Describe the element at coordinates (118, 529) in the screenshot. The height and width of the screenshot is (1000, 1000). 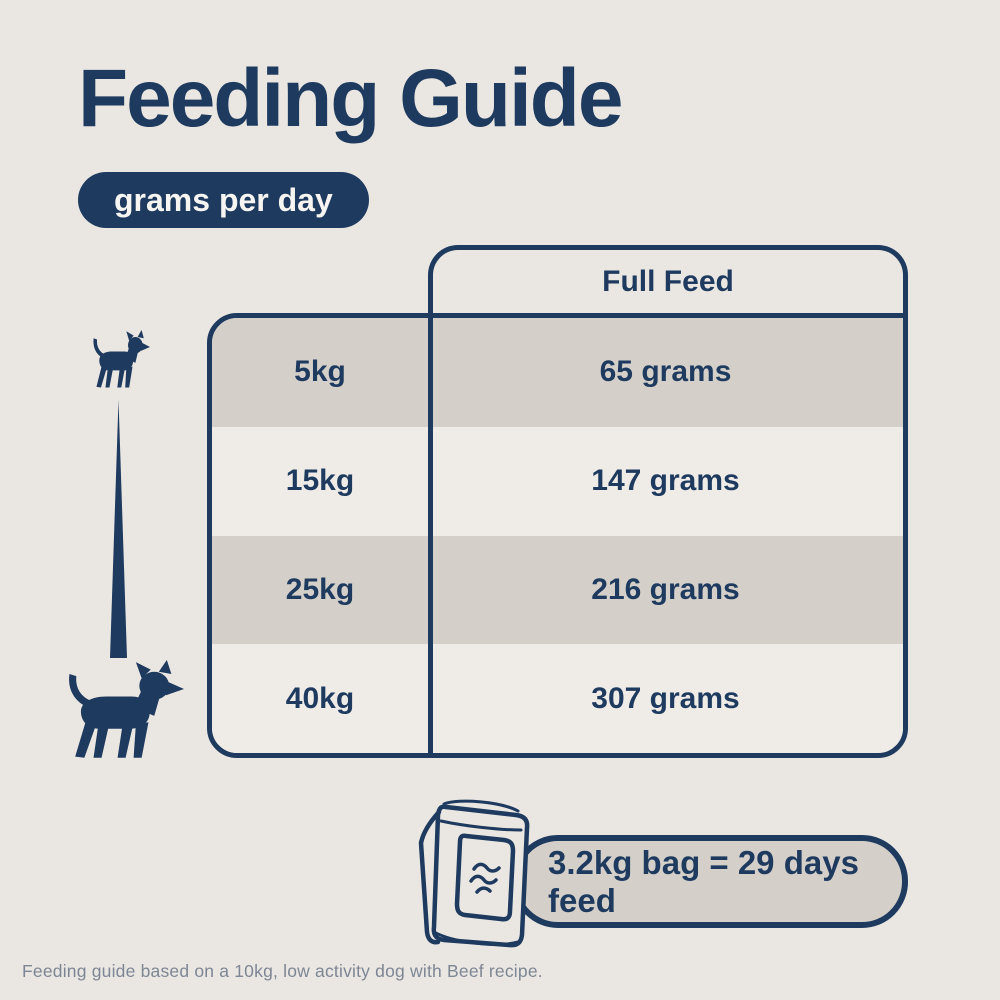
I see `size-scale-taper-icon` at that location.